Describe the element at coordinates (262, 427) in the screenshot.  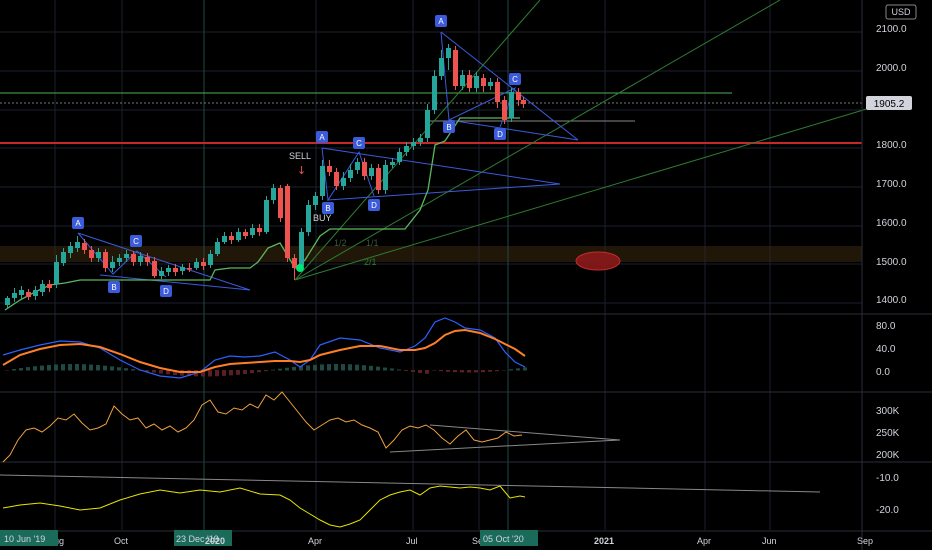
I see `volume-line` at that location.